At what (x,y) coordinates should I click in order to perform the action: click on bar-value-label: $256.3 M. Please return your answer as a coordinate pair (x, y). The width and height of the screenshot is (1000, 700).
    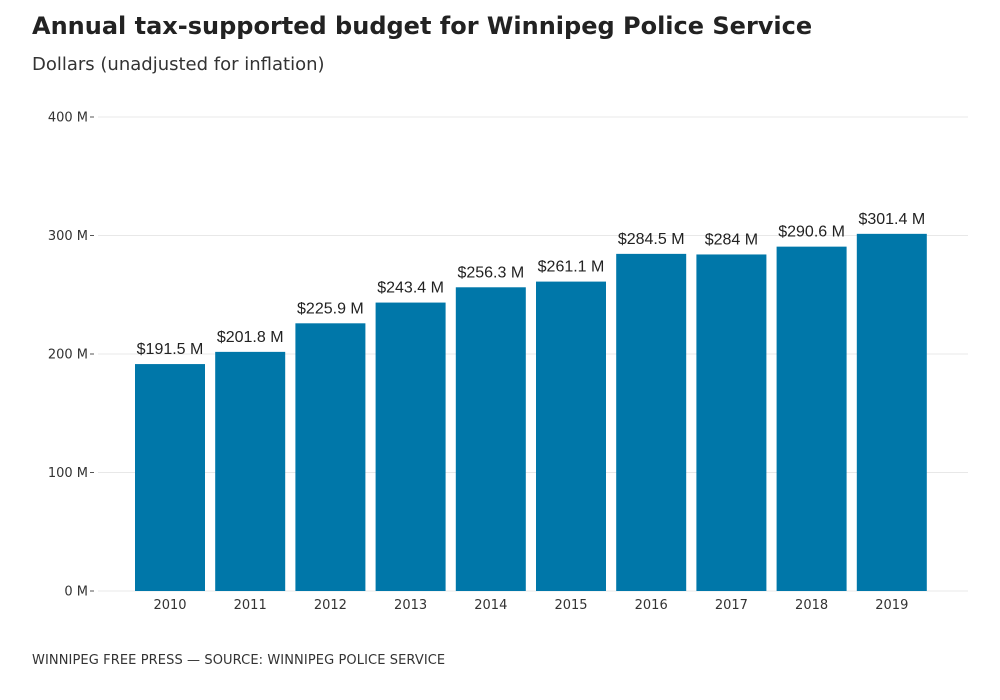
    Looking at the image, I should click on (490, 272).